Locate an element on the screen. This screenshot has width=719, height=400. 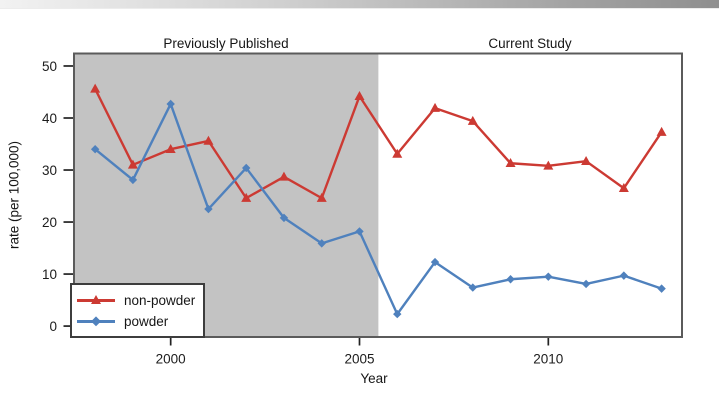
legend-item-non-powder: non-powder is located at coordinates (140, 300).